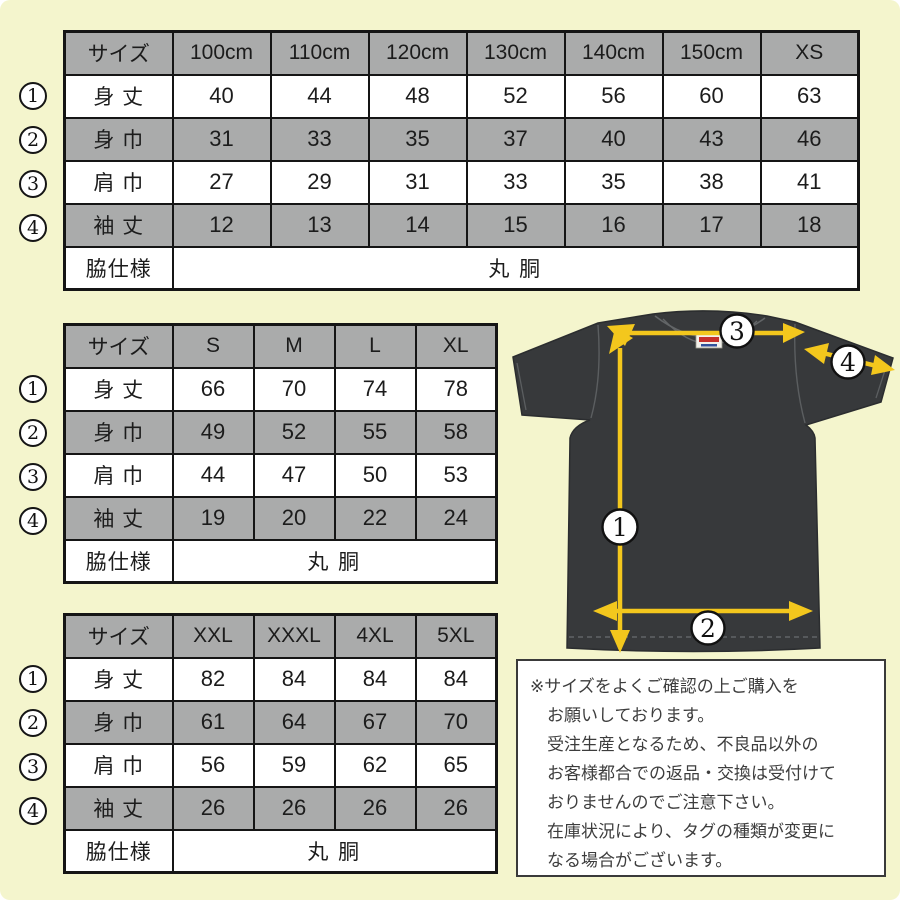 The image size is (900, 900). Describe the element at coordinates (515, 53) in the screenshot. I see `header-cell: 130cm` at that location.